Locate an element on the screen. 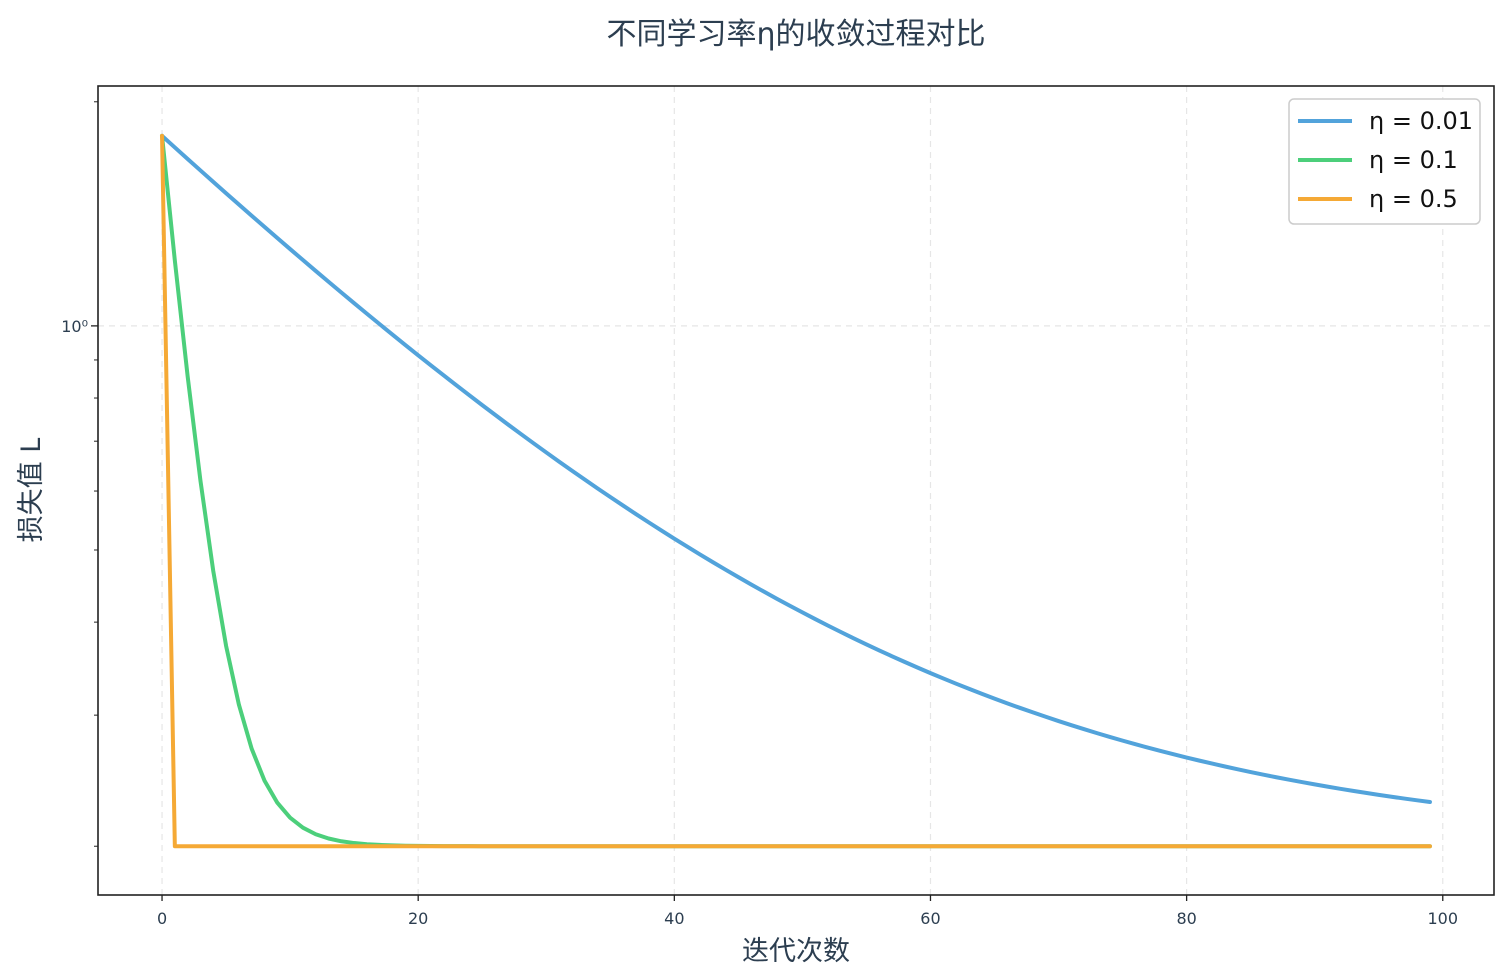 The height and width of the screenshot is (978, 1508). legend-box is located at coordinates (1384, 161).